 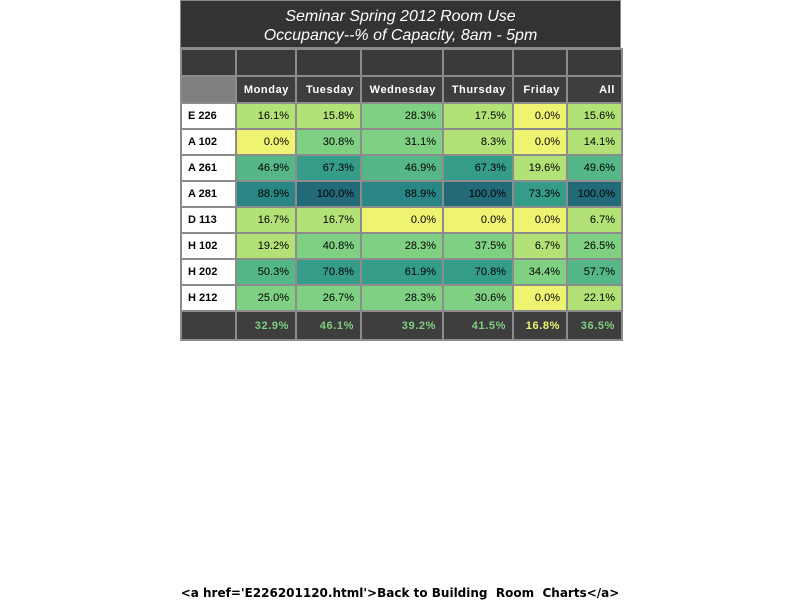 What do you see at coordinates (540, 272) in the screenshot?
I see `occupancy-cell: 34.4%` at bounding box center [540, 272].